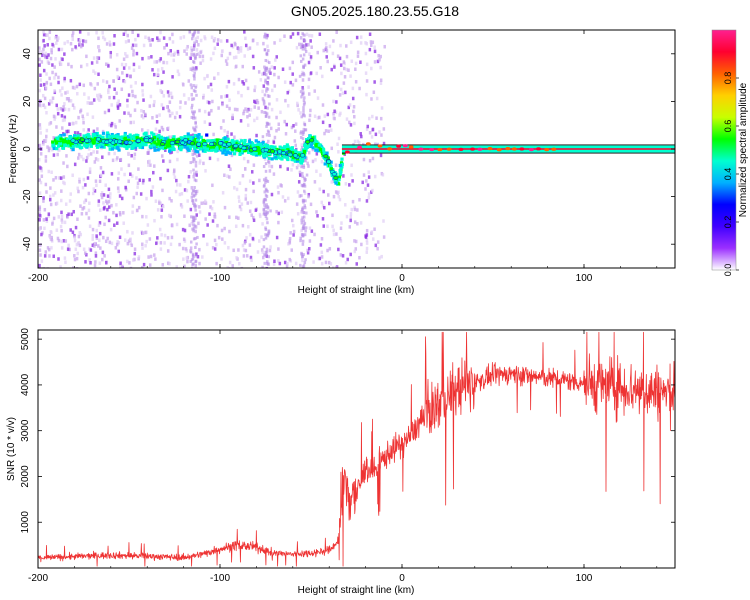 Image resolution: width=750 pixels, height=600 pixels. I want to click on spectrogram-x-tick-label: -200, so click(38, 278).